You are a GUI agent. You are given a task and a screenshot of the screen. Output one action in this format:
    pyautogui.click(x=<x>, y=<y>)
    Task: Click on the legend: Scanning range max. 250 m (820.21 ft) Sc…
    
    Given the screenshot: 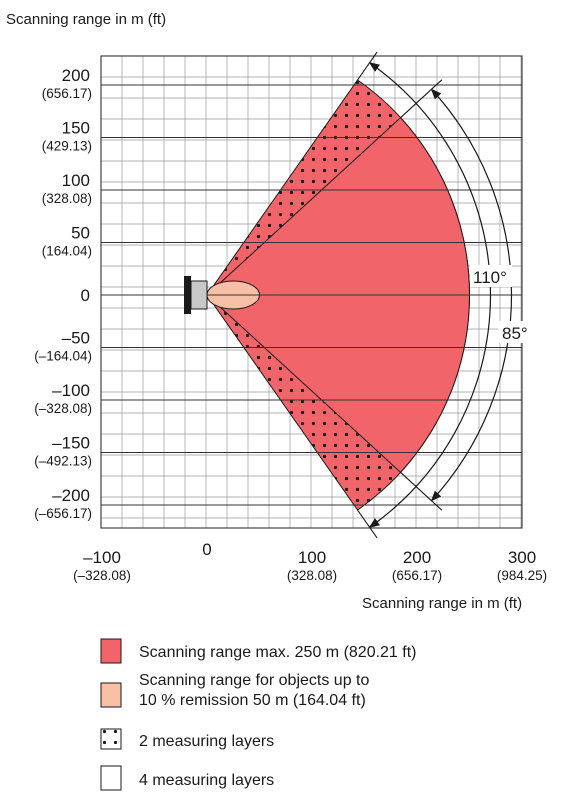 What is the action you would take?
    pyautogui.click(x=258, y=714)
    